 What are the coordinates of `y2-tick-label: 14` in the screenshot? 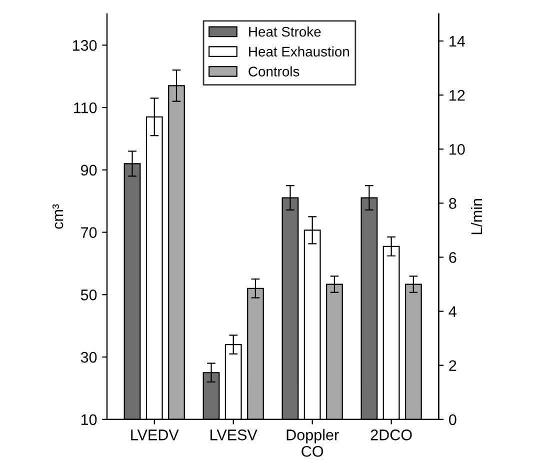 It's located at (457, 41).